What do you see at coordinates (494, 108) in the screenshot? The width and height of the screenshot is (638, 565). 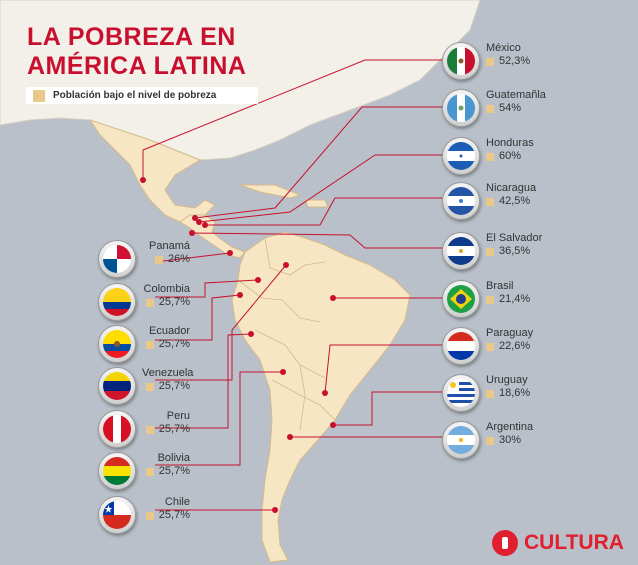 I see `country-guatemala: Guatemañla 54%` at bounding box center [494, 108].